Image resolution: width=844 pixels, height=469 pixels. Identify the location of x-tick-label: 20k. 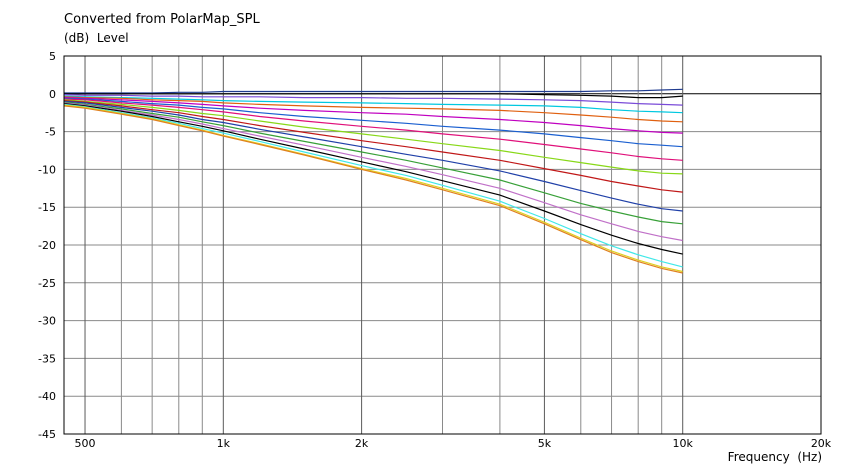
(821, 443).